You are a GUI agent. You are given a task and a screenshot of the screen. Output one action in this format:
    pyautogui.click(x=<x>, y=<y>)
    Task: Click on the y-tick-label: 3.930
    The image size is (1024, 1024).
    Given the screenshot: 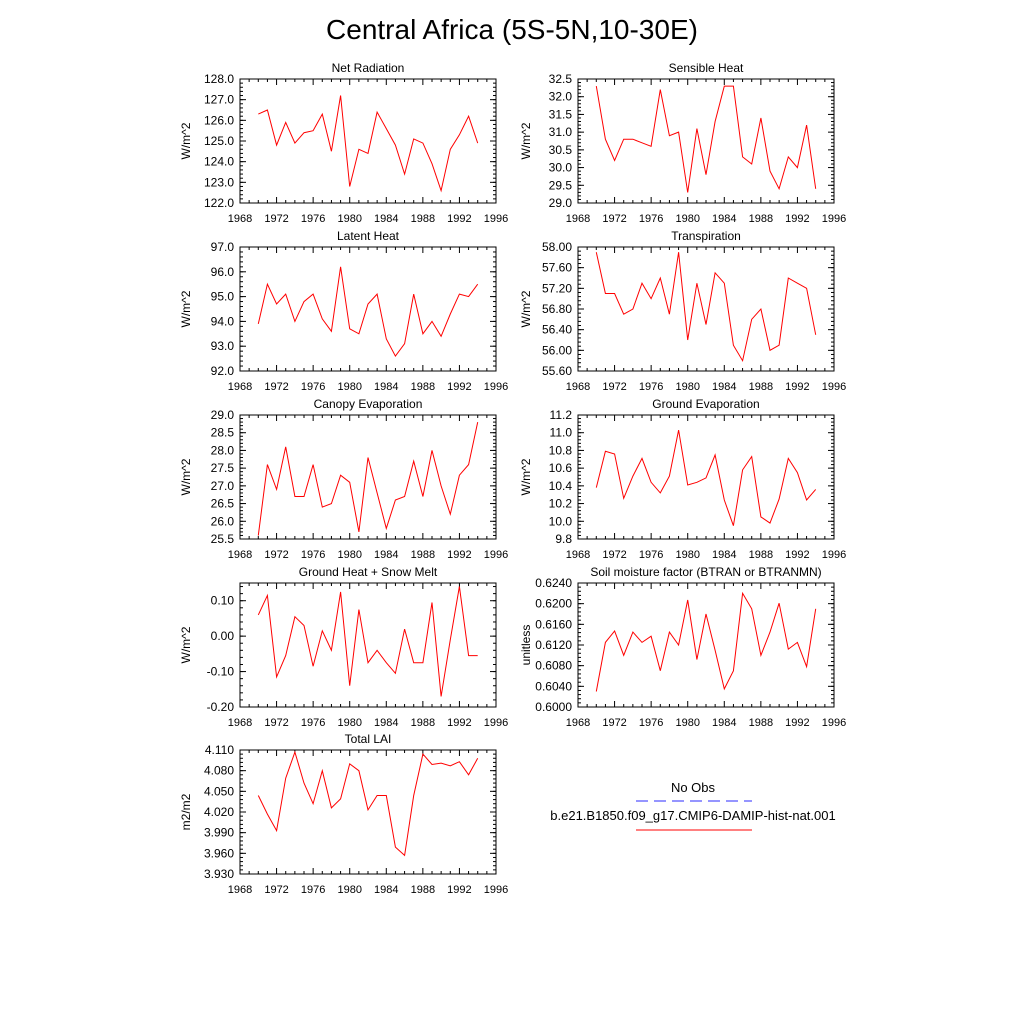 What is the action you would take?
    pyautogui.click(x=219, y=874)
    